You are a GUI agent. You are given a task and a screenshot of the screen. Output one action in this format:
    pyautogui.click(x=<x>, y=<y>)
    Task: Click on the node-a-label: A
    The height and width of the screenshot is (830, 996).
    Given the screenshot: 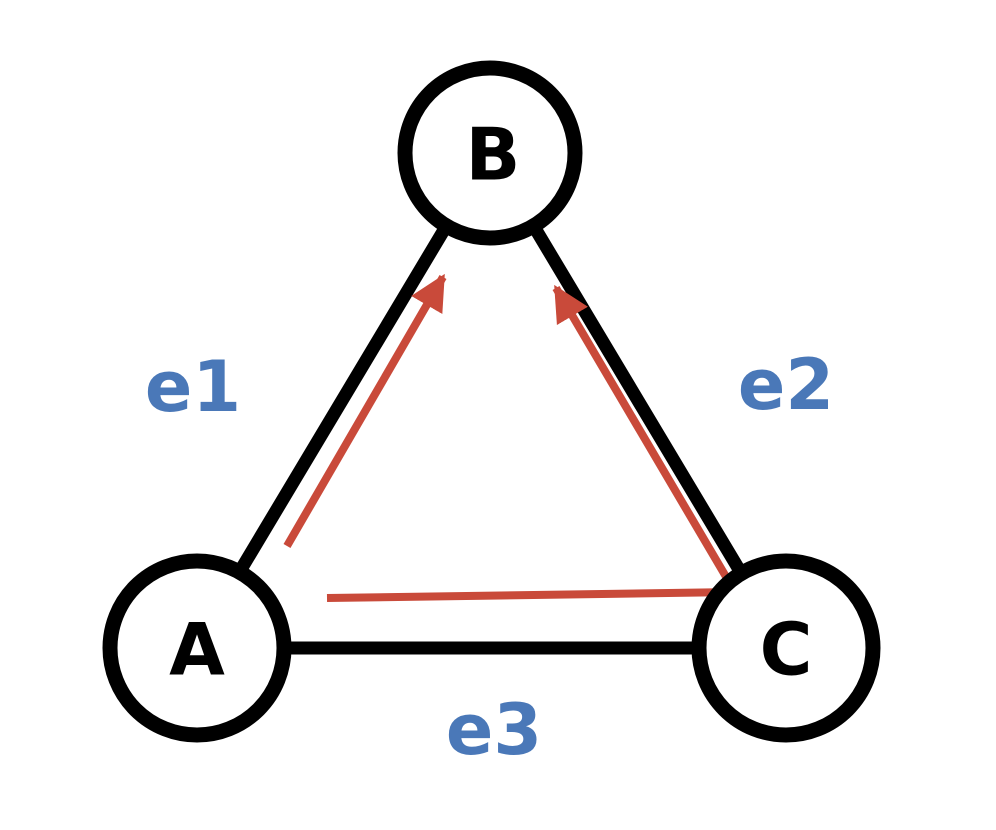 What is the action you would take?
    pyautogui.click(x=197, y=650)
    